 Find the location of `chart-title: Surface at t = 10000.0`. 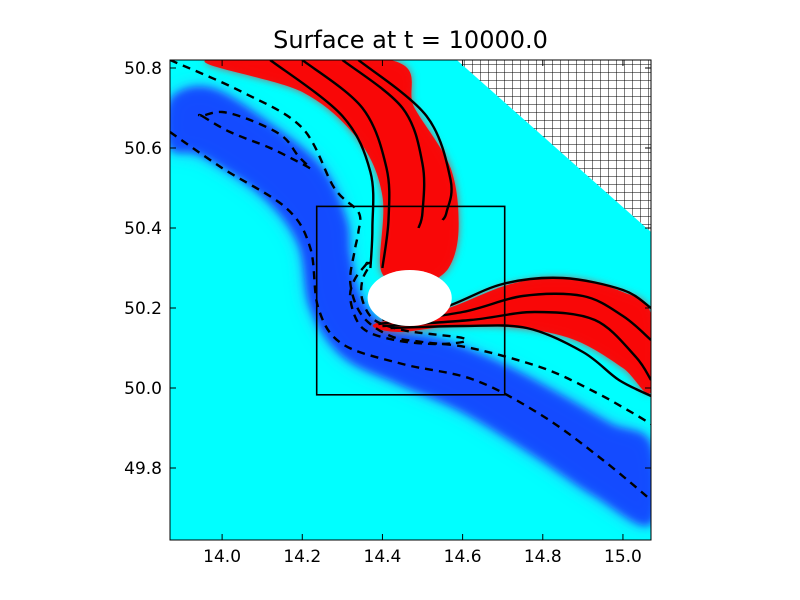

chart-title: Surface at t = 10000.0 is located at coordinates (410, 40).